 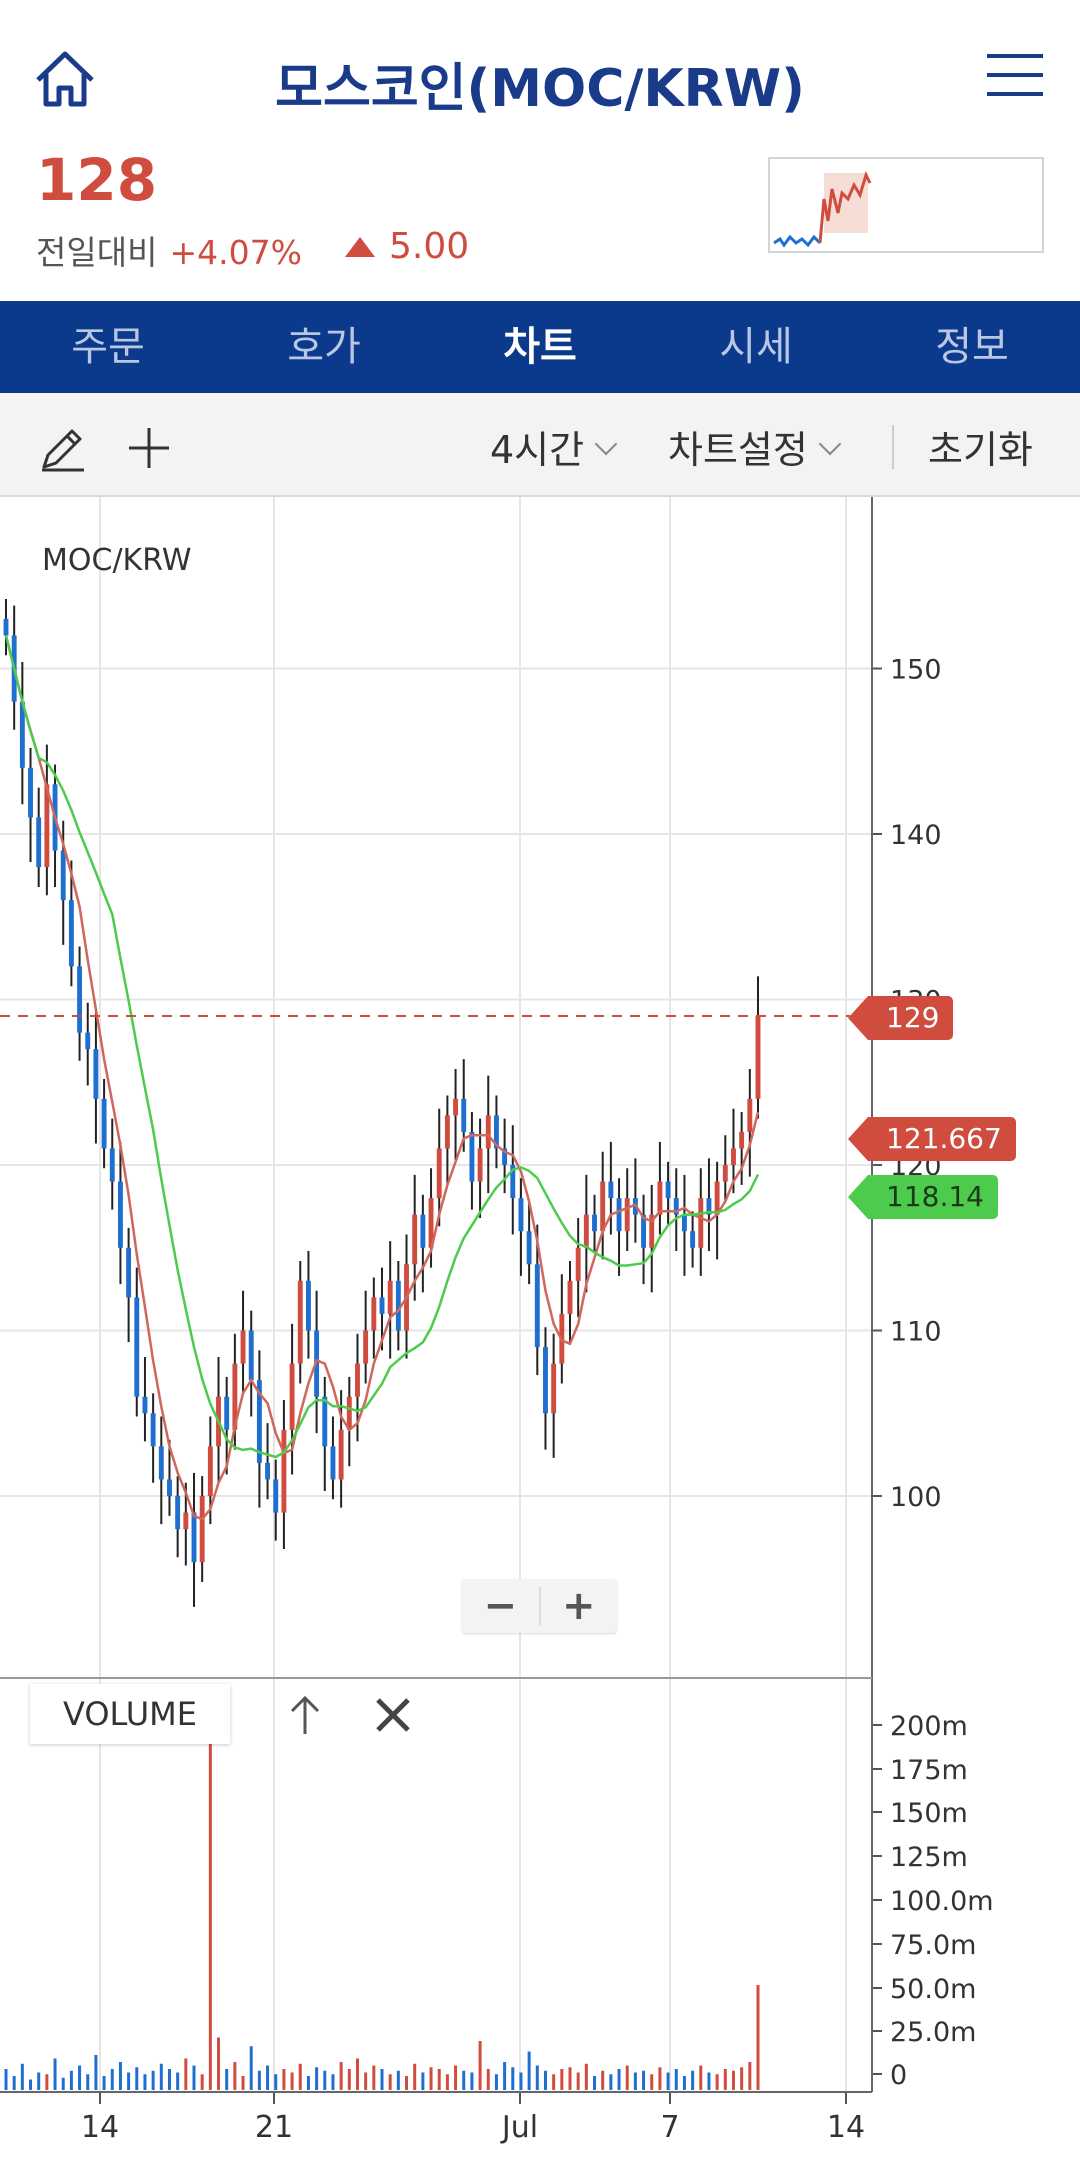 What do you see at coordinates (500, 1606) in the screenshot?
I see `zoom-out-button: −` at bounding box center [500, 1606].